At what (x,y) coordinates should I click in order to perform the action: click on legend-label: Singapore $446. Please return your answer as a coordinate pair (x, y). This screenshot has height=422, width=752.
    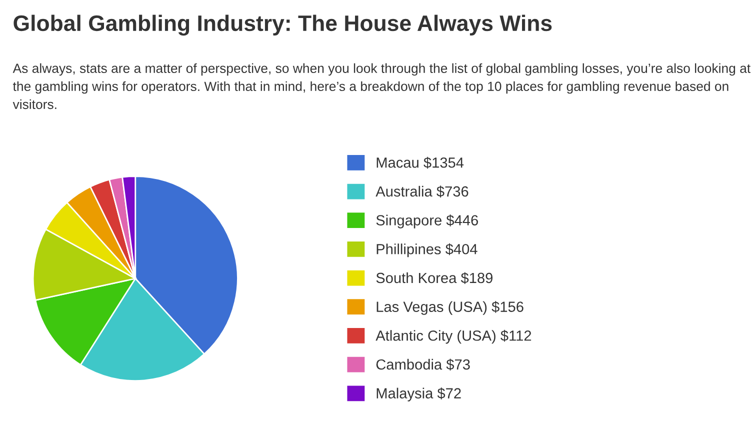
    Looking at the image, I should click on (427, 221).